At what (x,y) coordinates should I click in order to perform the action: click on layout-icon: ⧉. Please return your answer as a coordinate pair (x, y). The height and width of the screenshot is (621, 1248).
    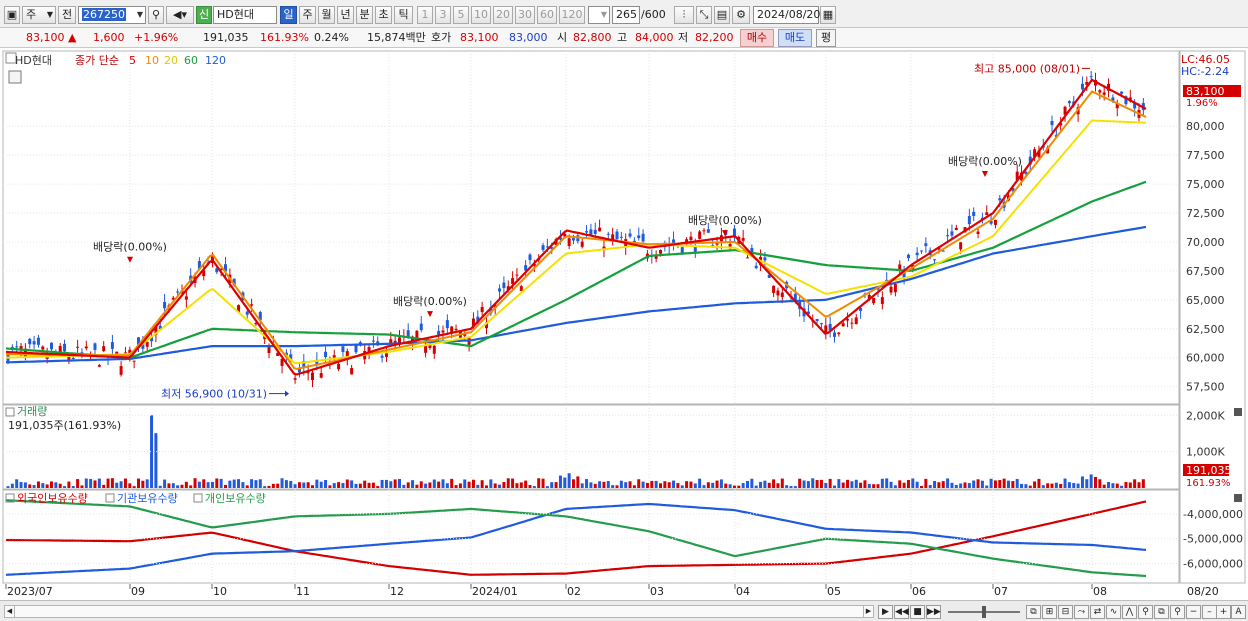
    Looking at the image, I should click on (1033, 612).